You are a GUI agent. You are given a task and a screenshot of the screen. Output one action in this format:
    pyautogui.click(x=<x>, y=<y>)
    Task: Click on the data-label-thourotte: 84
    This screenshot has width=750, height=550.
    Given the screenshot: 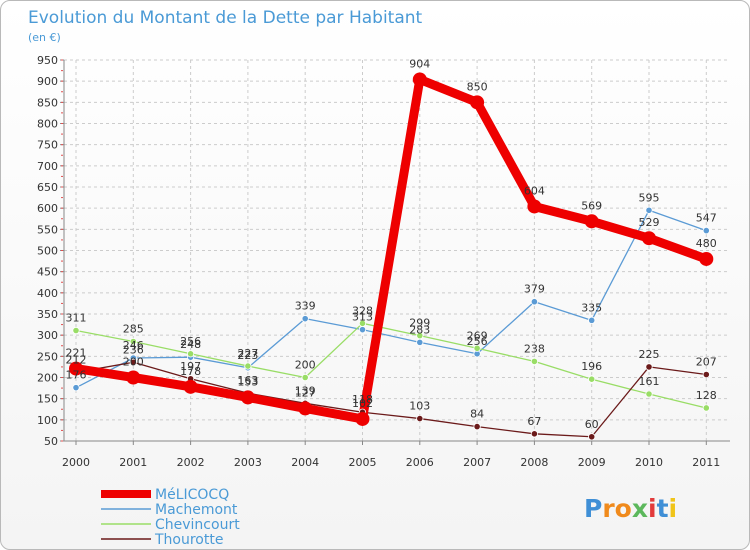 What is the action you would take?
    pyautogui.click(x=477, y=414)
    